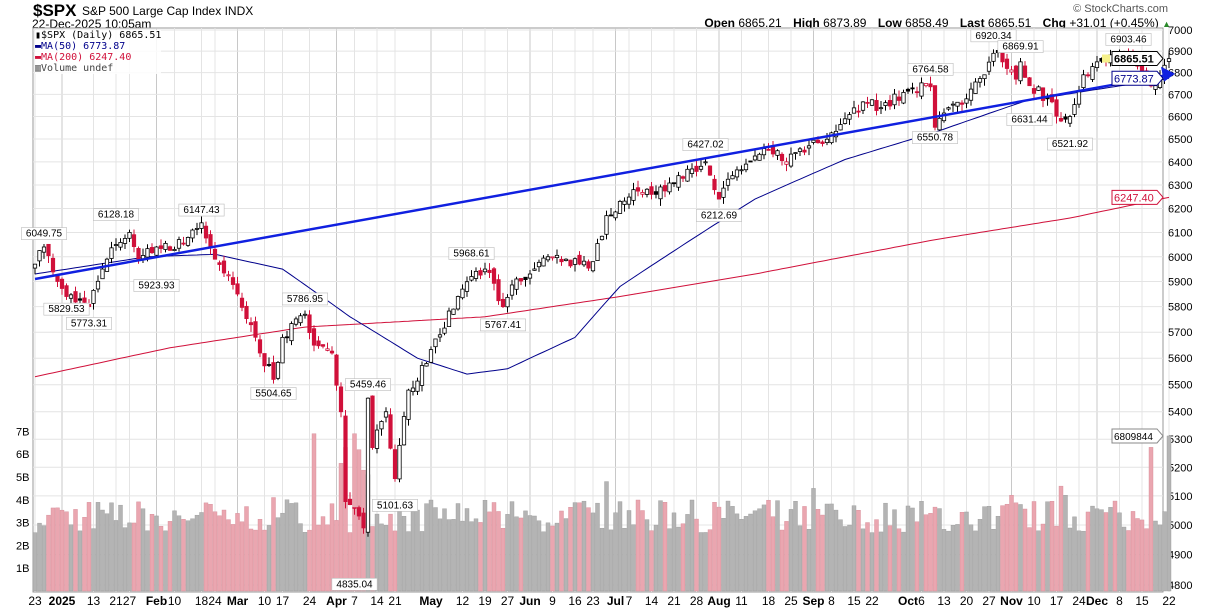 The height and width of the screenshot is (610, 1213). I want to click on index-name: S&P 500 Large Cap Index INDX, so click(167, 11).